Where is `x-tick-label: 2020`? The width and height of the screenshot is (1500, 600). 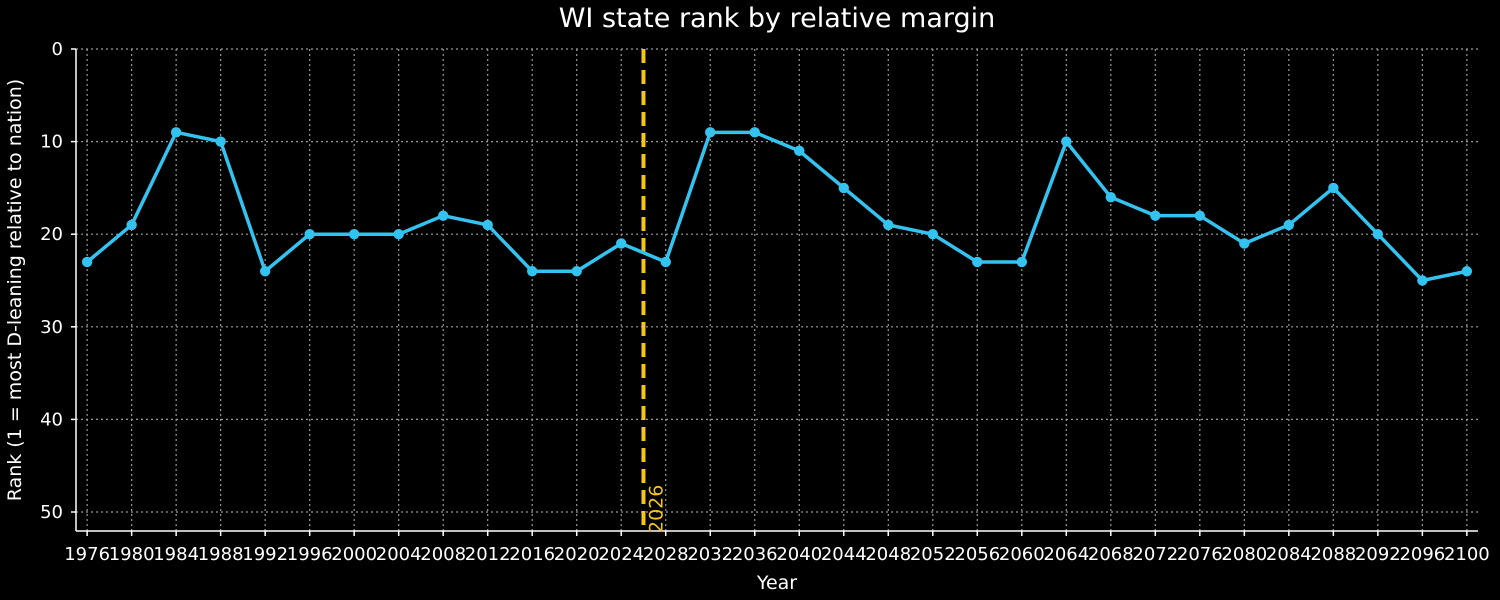 x-tick-label: 2020 is located at coordinates (577, 554).